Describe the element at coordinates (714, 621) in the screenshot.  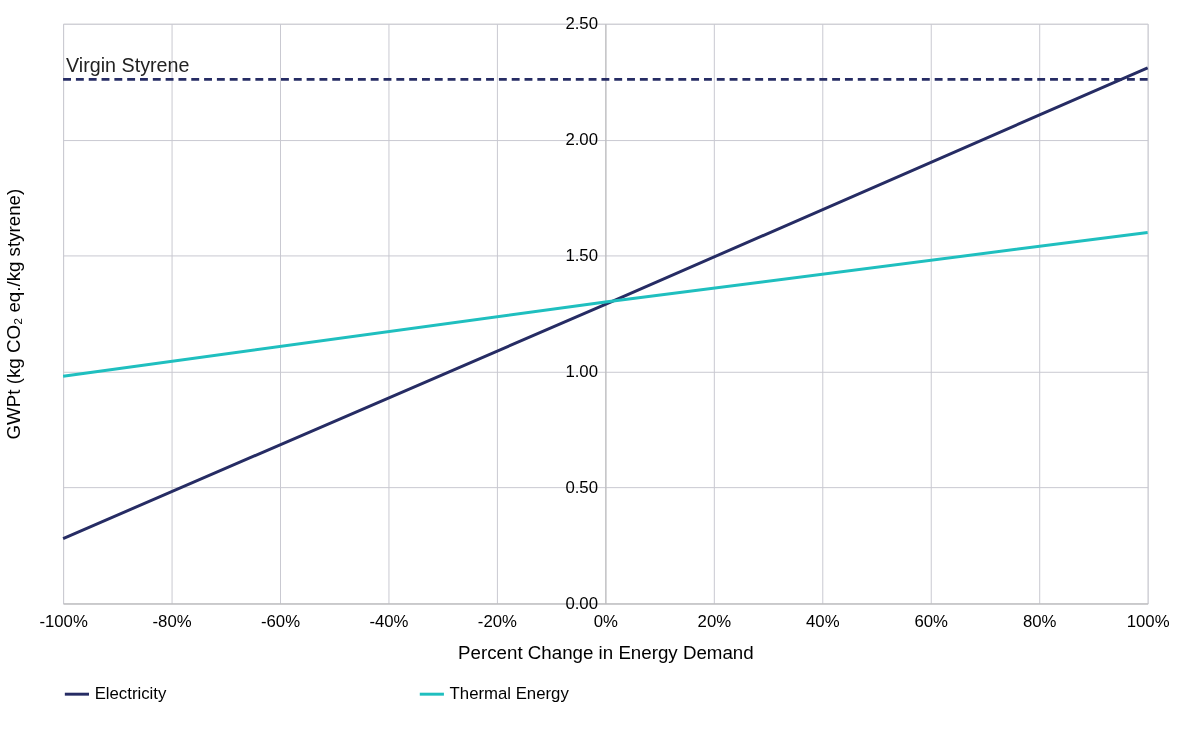
I see `x-tick-label: 20%` at that location.